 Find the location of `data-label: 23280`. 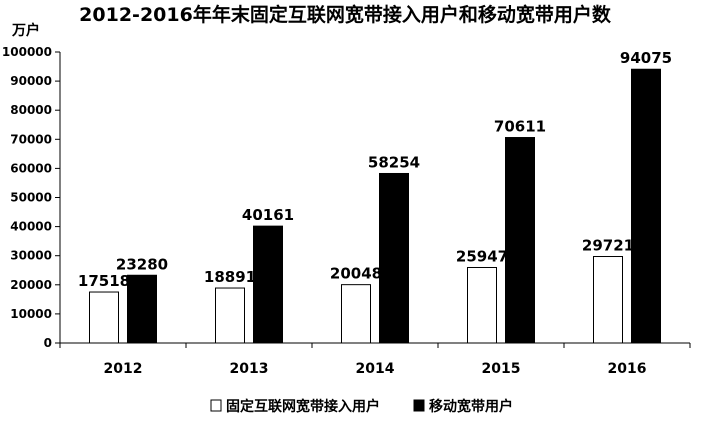

data-label: 23280 is located at coordinates (142, 264).